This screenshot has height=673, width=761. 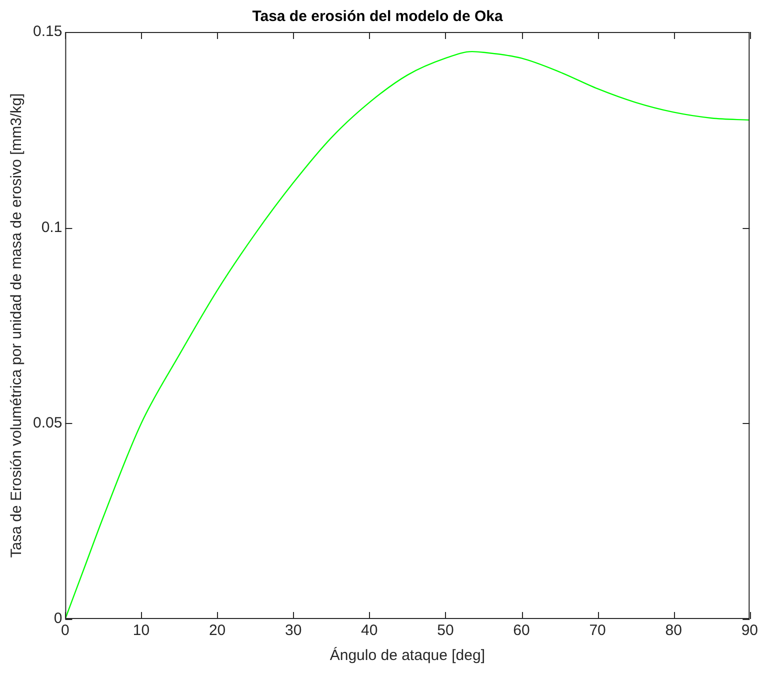 What do you see at coordinates (673, 631) in the screenshot?
I see `x-tick-label: 80` at bounding box center [673, 631].